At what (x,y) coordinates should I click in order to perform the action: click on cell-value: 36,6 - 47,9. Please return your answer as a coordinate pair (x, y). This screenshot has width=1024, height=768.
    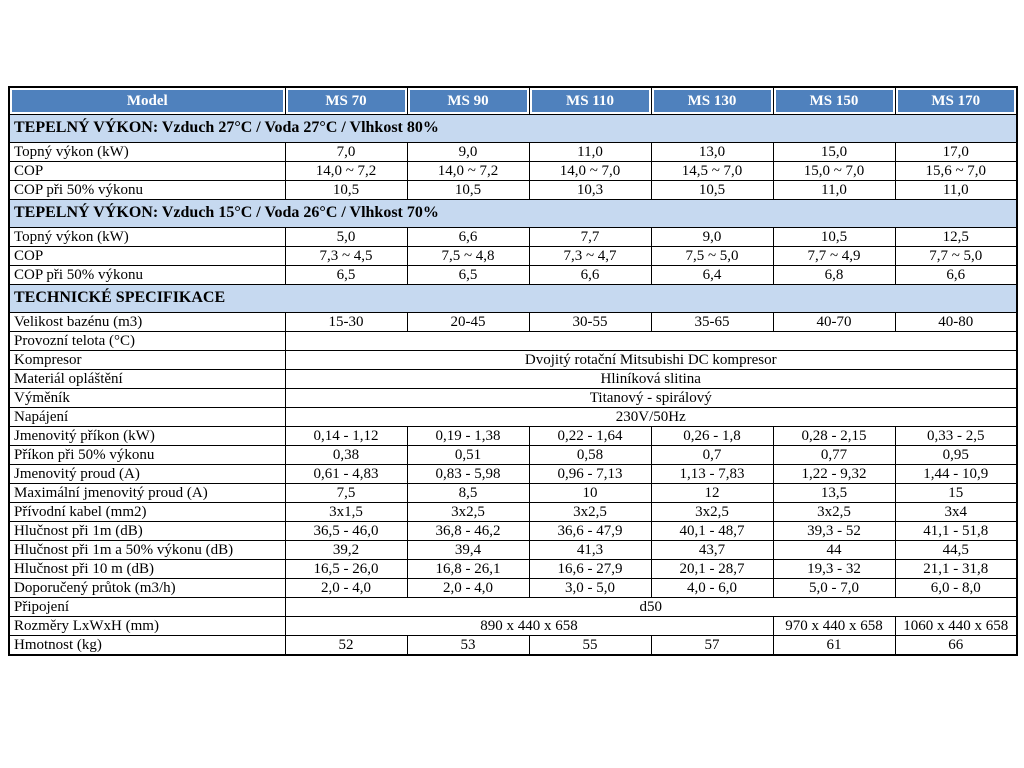
    Looking at the image, I should click on (590, 530).